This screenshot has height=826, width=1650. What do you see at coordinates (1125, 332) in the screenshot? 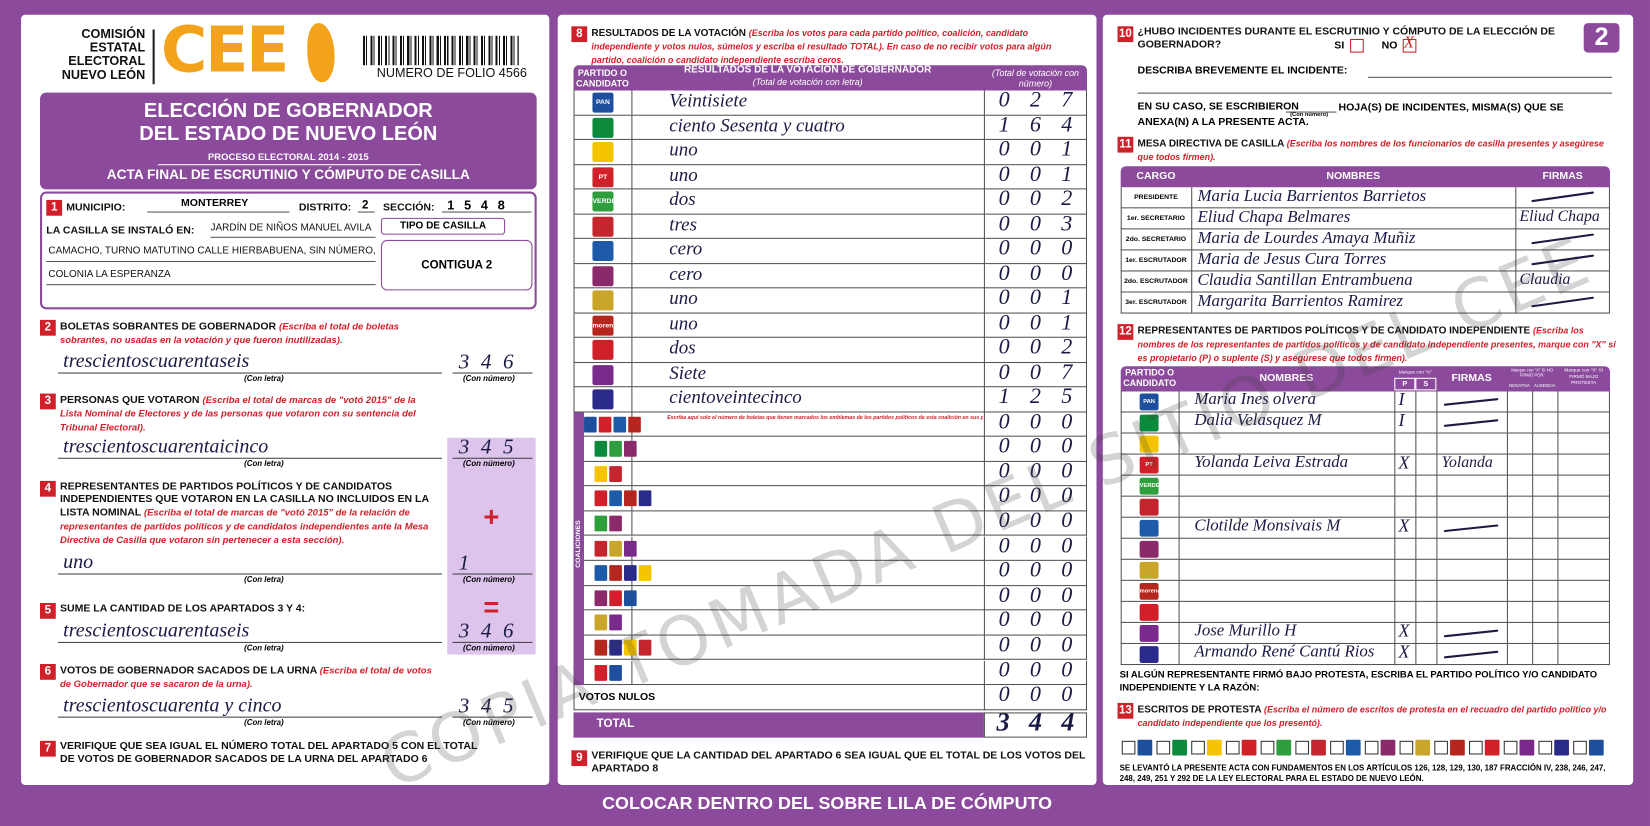
I see `section-number: 12` at bounding box center [1125, 332].